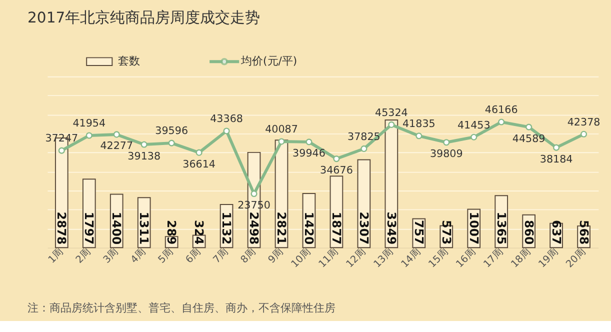  Describe the element at coordinates (411, 258) in the screenshot. I see `x-tick-label: 14周` at that location.